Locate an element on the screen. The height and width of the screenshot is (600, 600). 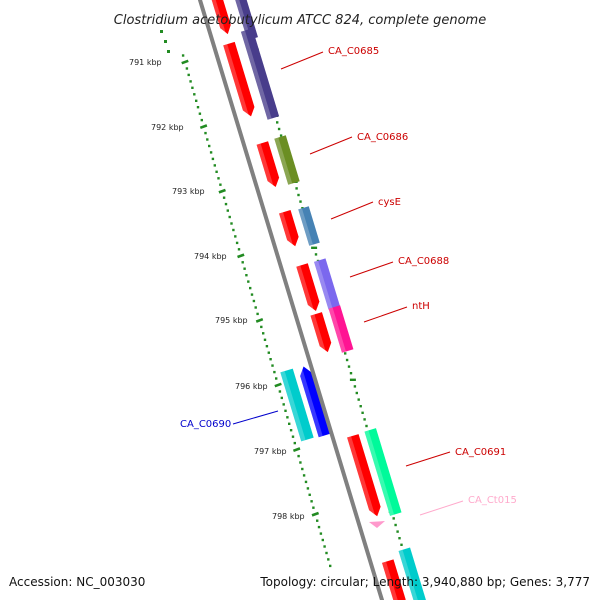
top-dots is located at coordinates (165, 41).